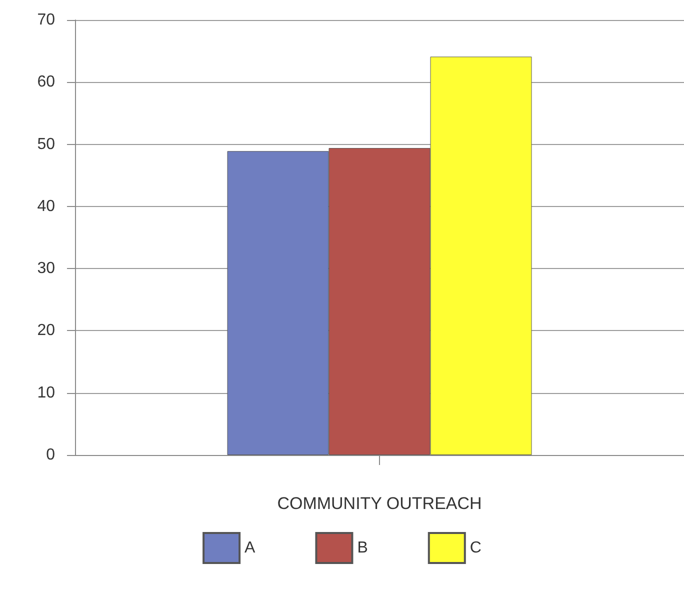 This screenshot has height=589, width=684. What do you see at coordinates (250, 548) in the screenshot?
I see `legend-label: A` at bounding box center [250, 548].